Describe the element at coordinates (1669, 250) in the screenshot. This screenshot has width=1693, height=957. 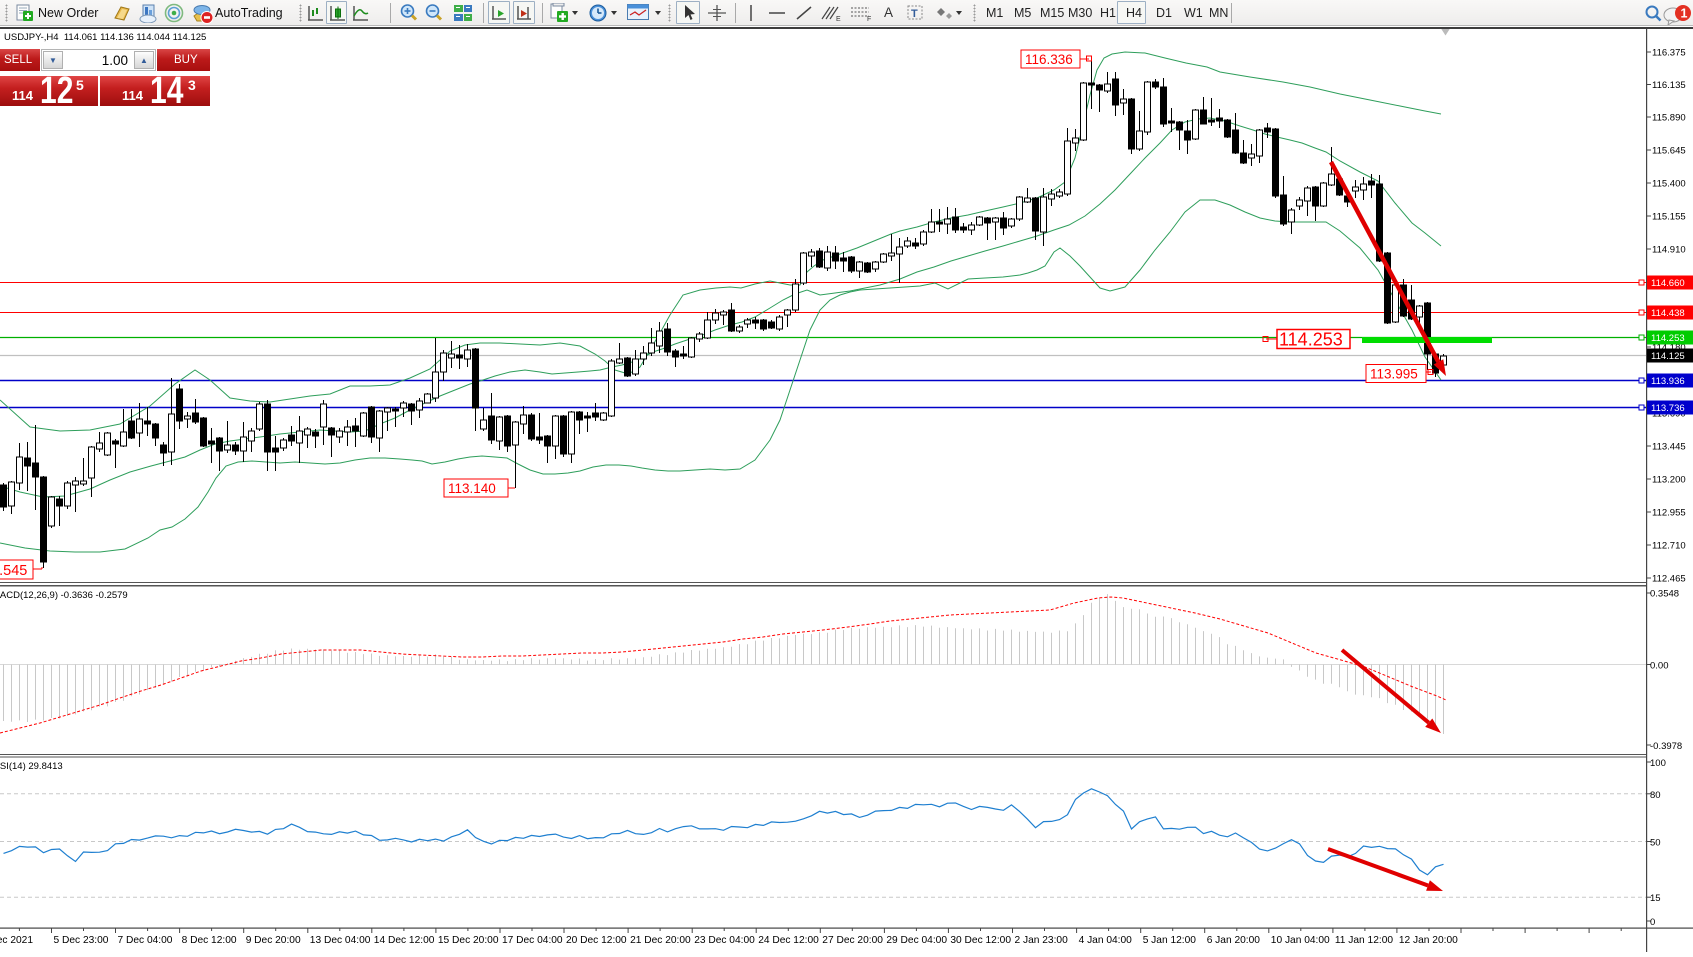
I see `svg-text: 114.910` at that location.